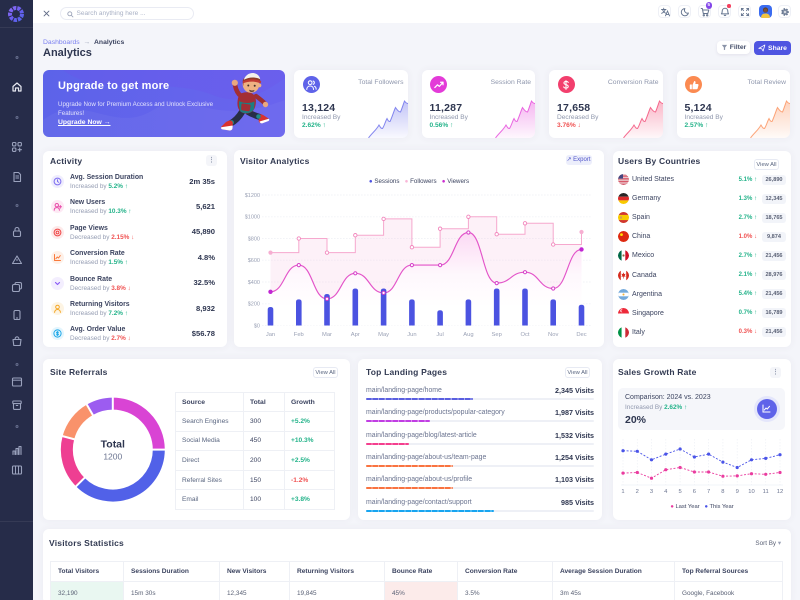 This screenshot has width=800, height=600. What do you see at coordinates (254, 261) in the screenshot?
I see `svg-text: $600` at bounding box center [254, 261].